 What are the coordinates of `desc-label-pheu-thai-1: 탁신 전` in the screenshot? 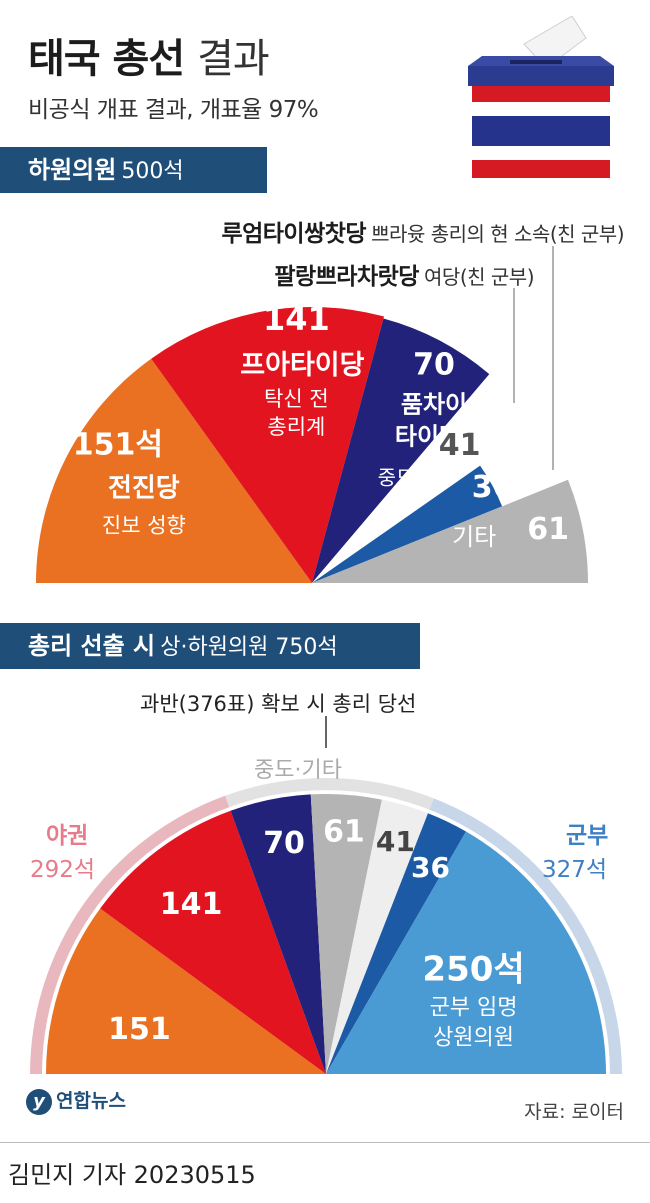 It's located at (296, 399).